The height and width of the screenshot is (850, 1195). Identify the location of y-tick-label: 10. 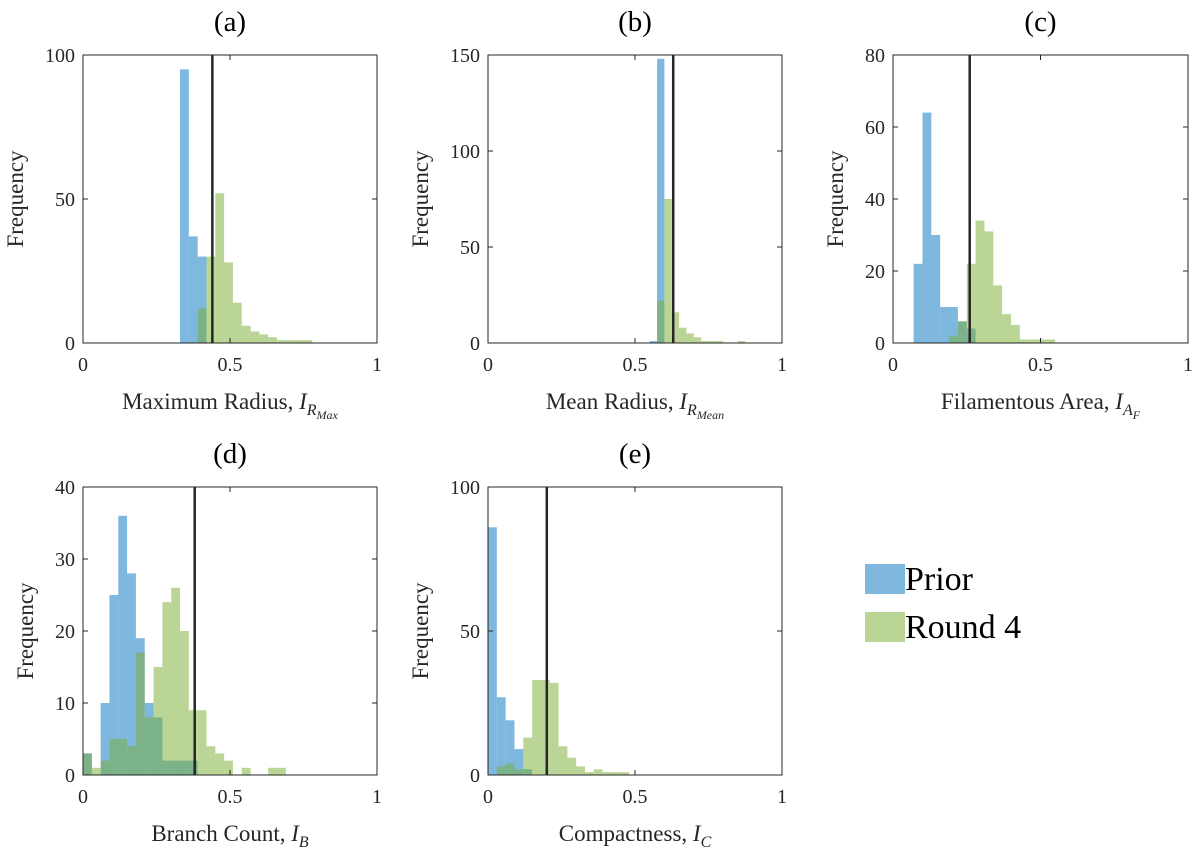
(65, 704).